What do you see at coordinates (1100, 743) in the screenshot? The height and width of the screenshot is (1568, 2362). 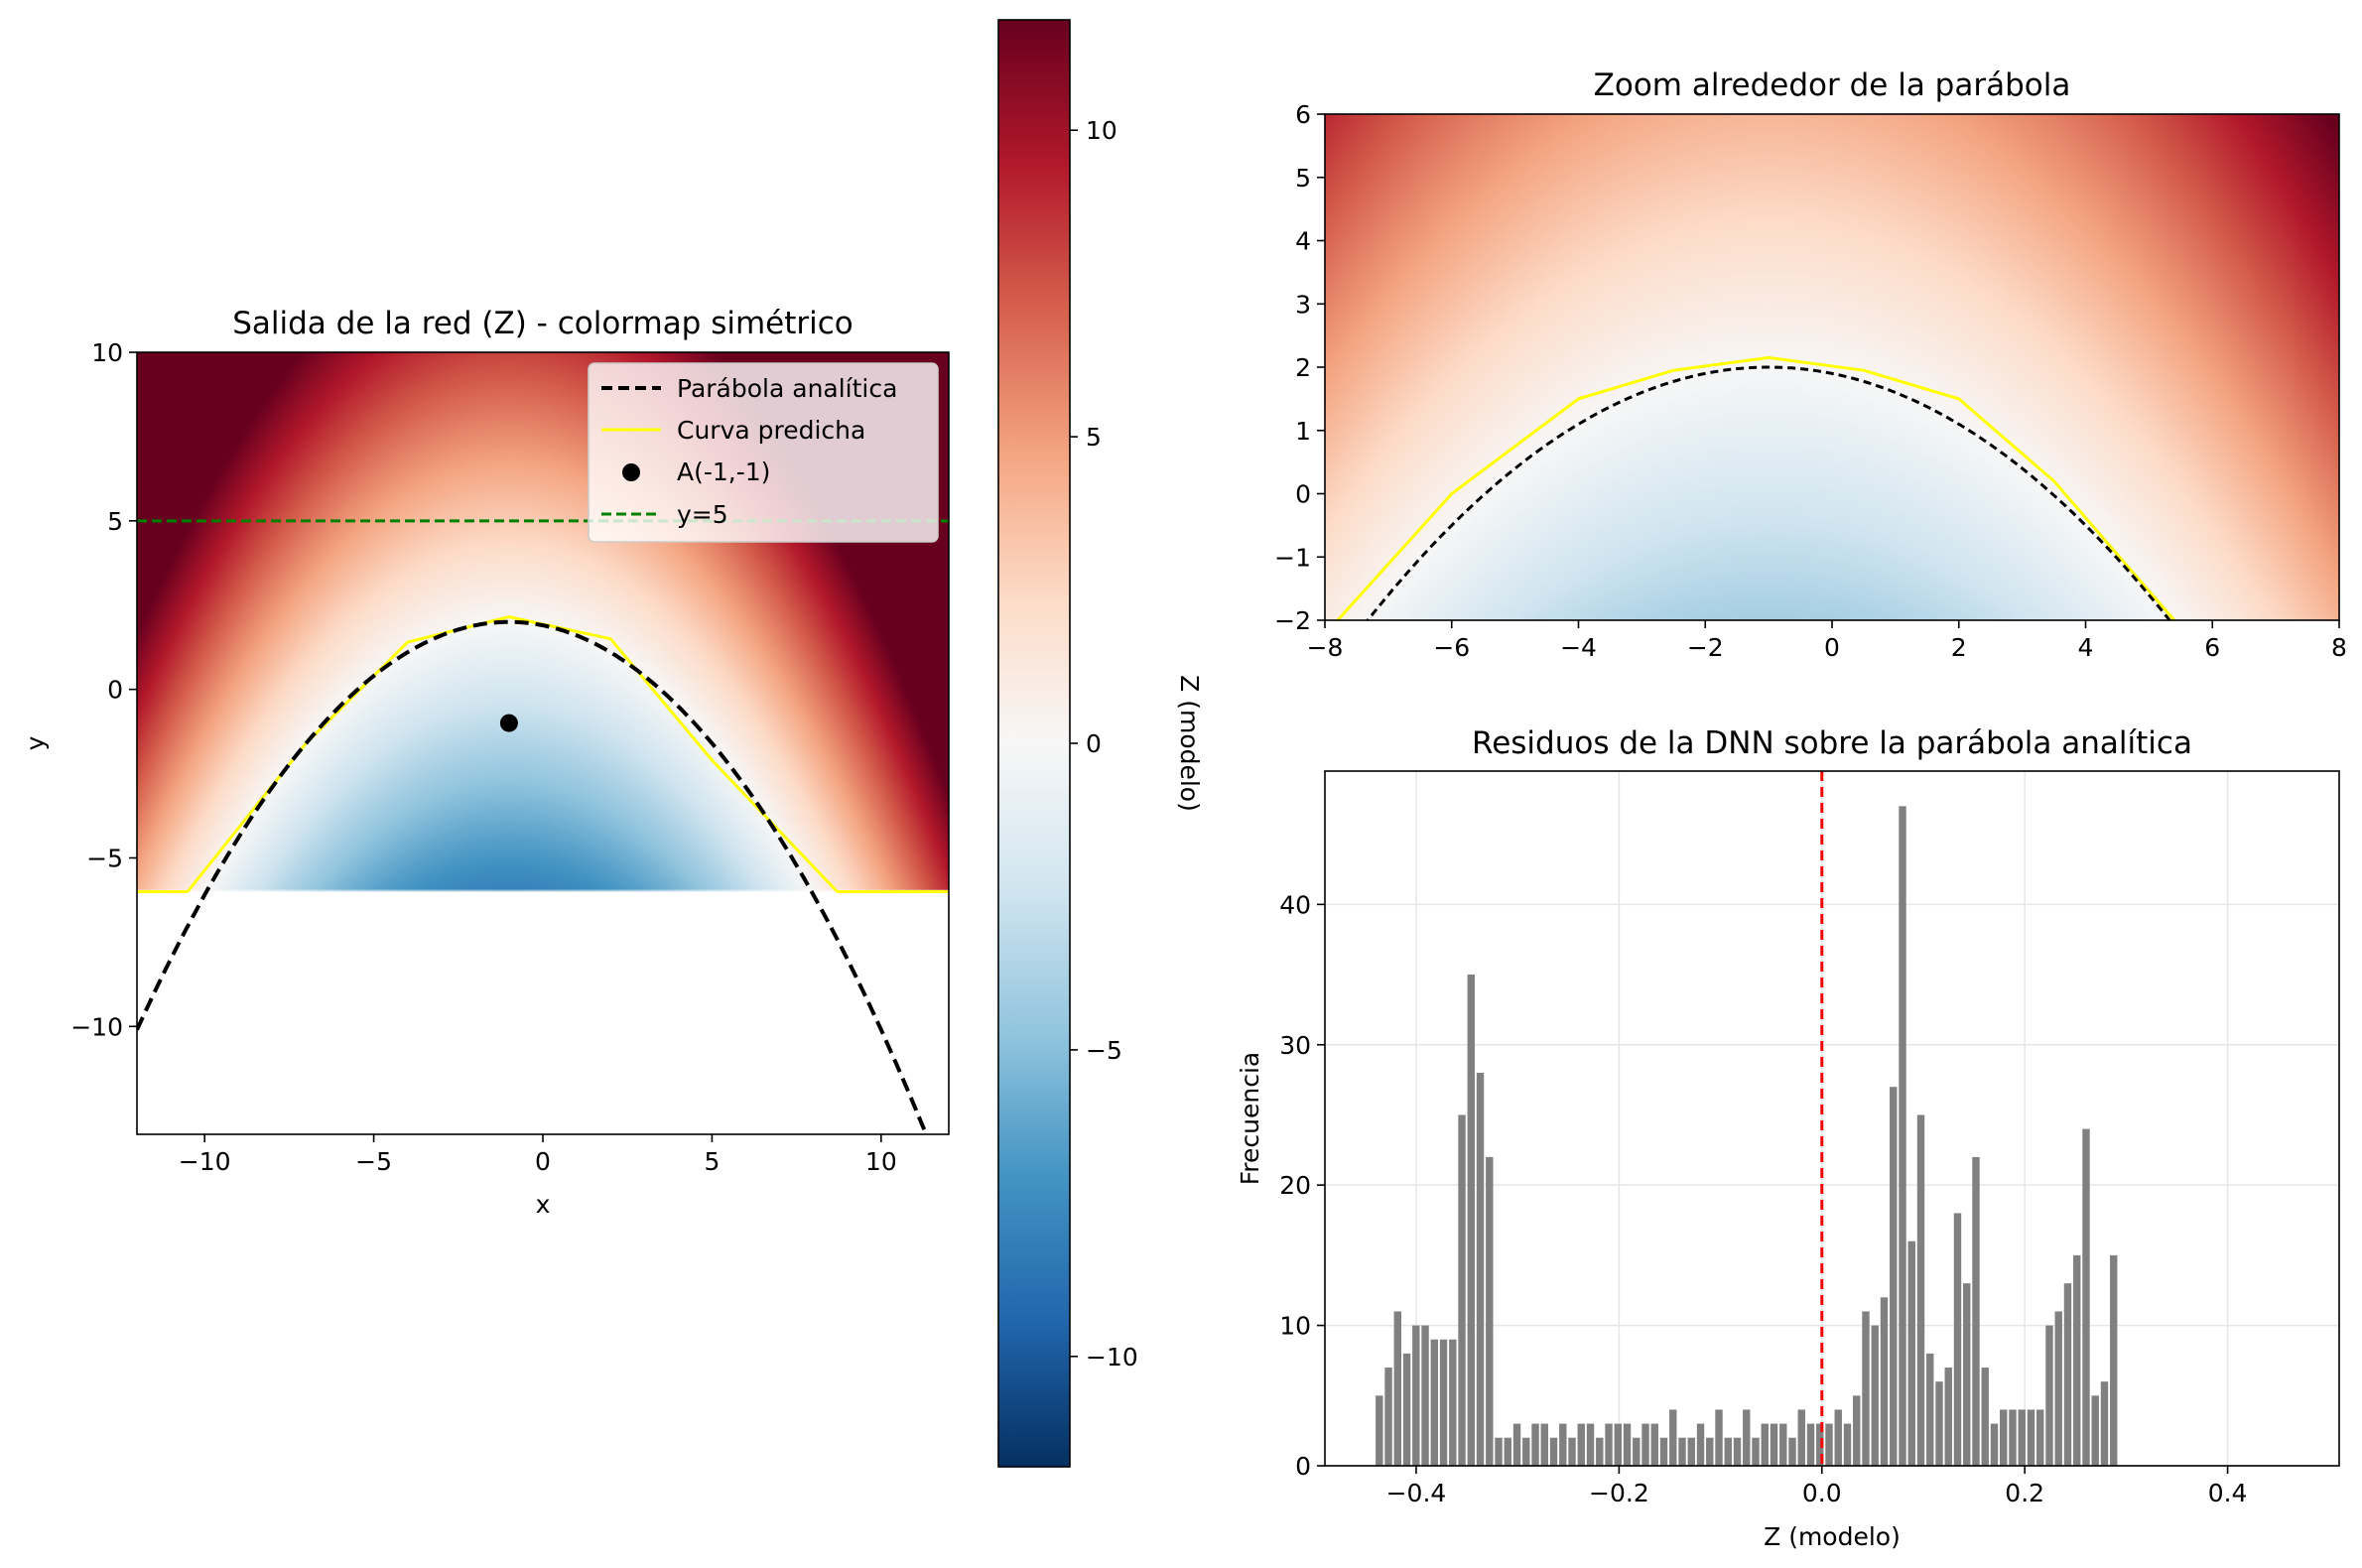 I see `colorbar: −10 −5 0 5 10 Z (modelo)` at bounding box center [1100, 743].